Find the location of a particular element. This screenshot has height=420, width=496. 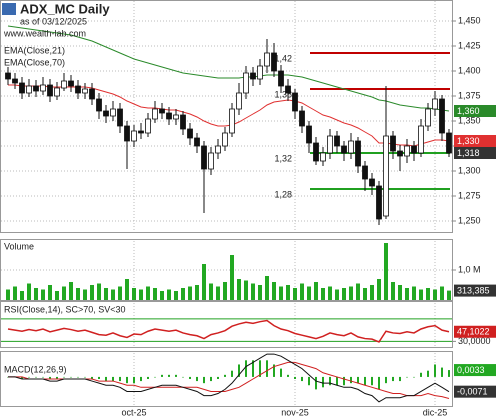

value-label: 1,360 is located at coordinates (468, 111).